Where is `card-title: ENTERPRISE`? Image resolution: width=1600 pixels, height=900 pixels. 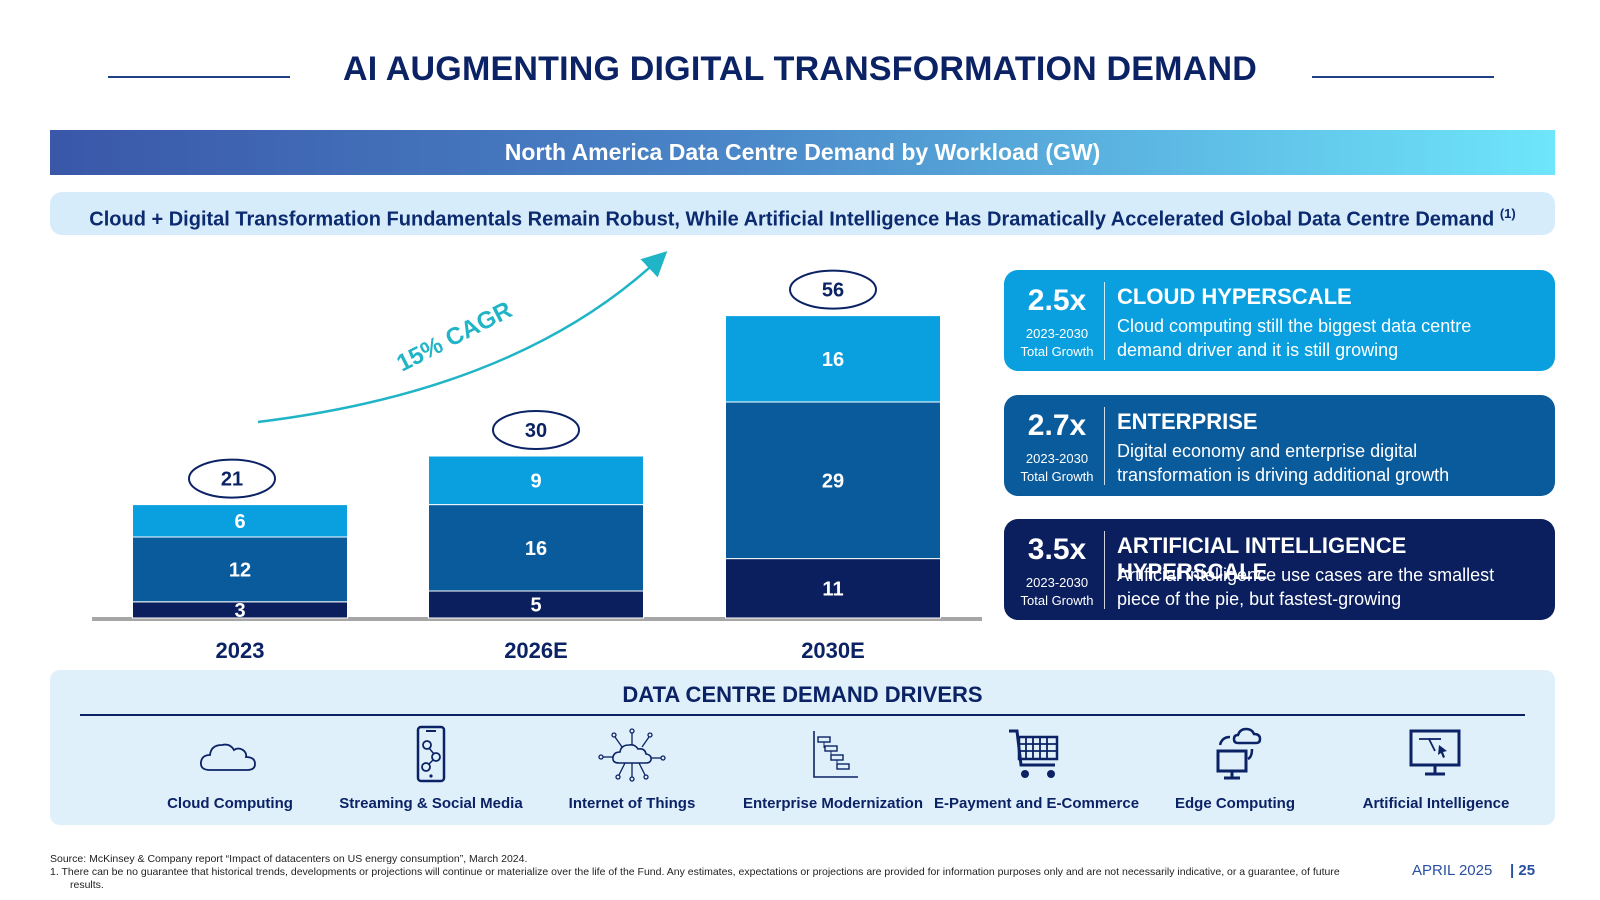 card-title: ENTERPRISE is located at coordinates (1187, 421).